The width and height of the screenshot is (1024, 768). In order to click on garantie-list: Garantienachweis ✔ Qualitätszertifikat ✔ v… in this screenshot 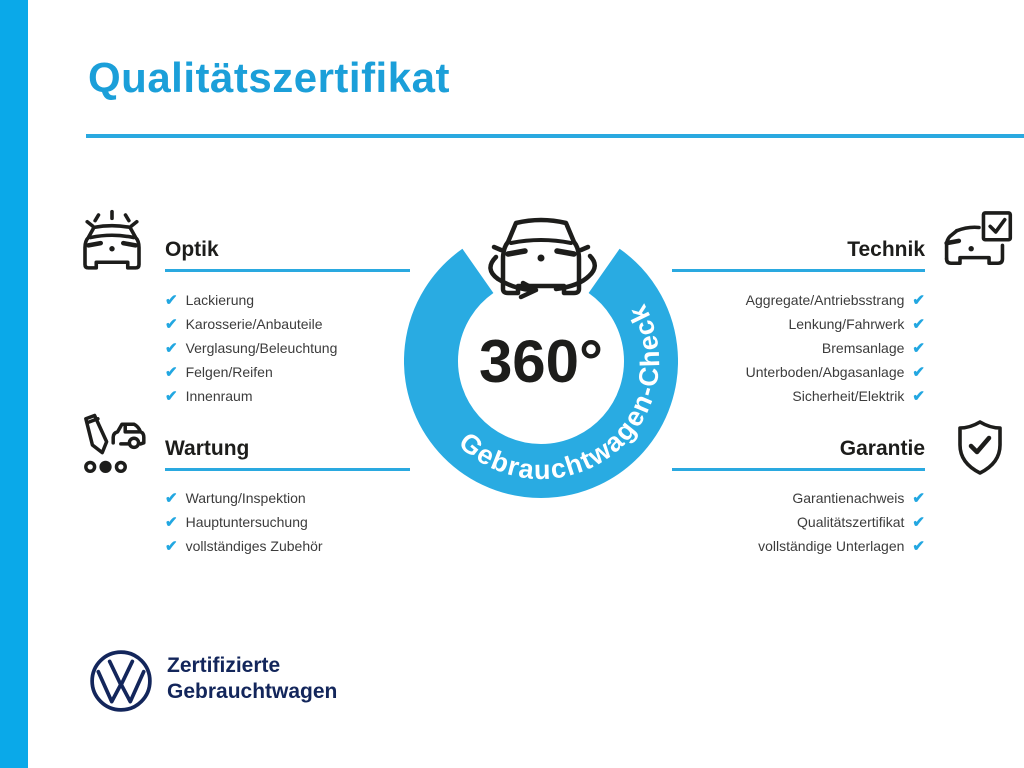, I will do `click(841, 522)`.